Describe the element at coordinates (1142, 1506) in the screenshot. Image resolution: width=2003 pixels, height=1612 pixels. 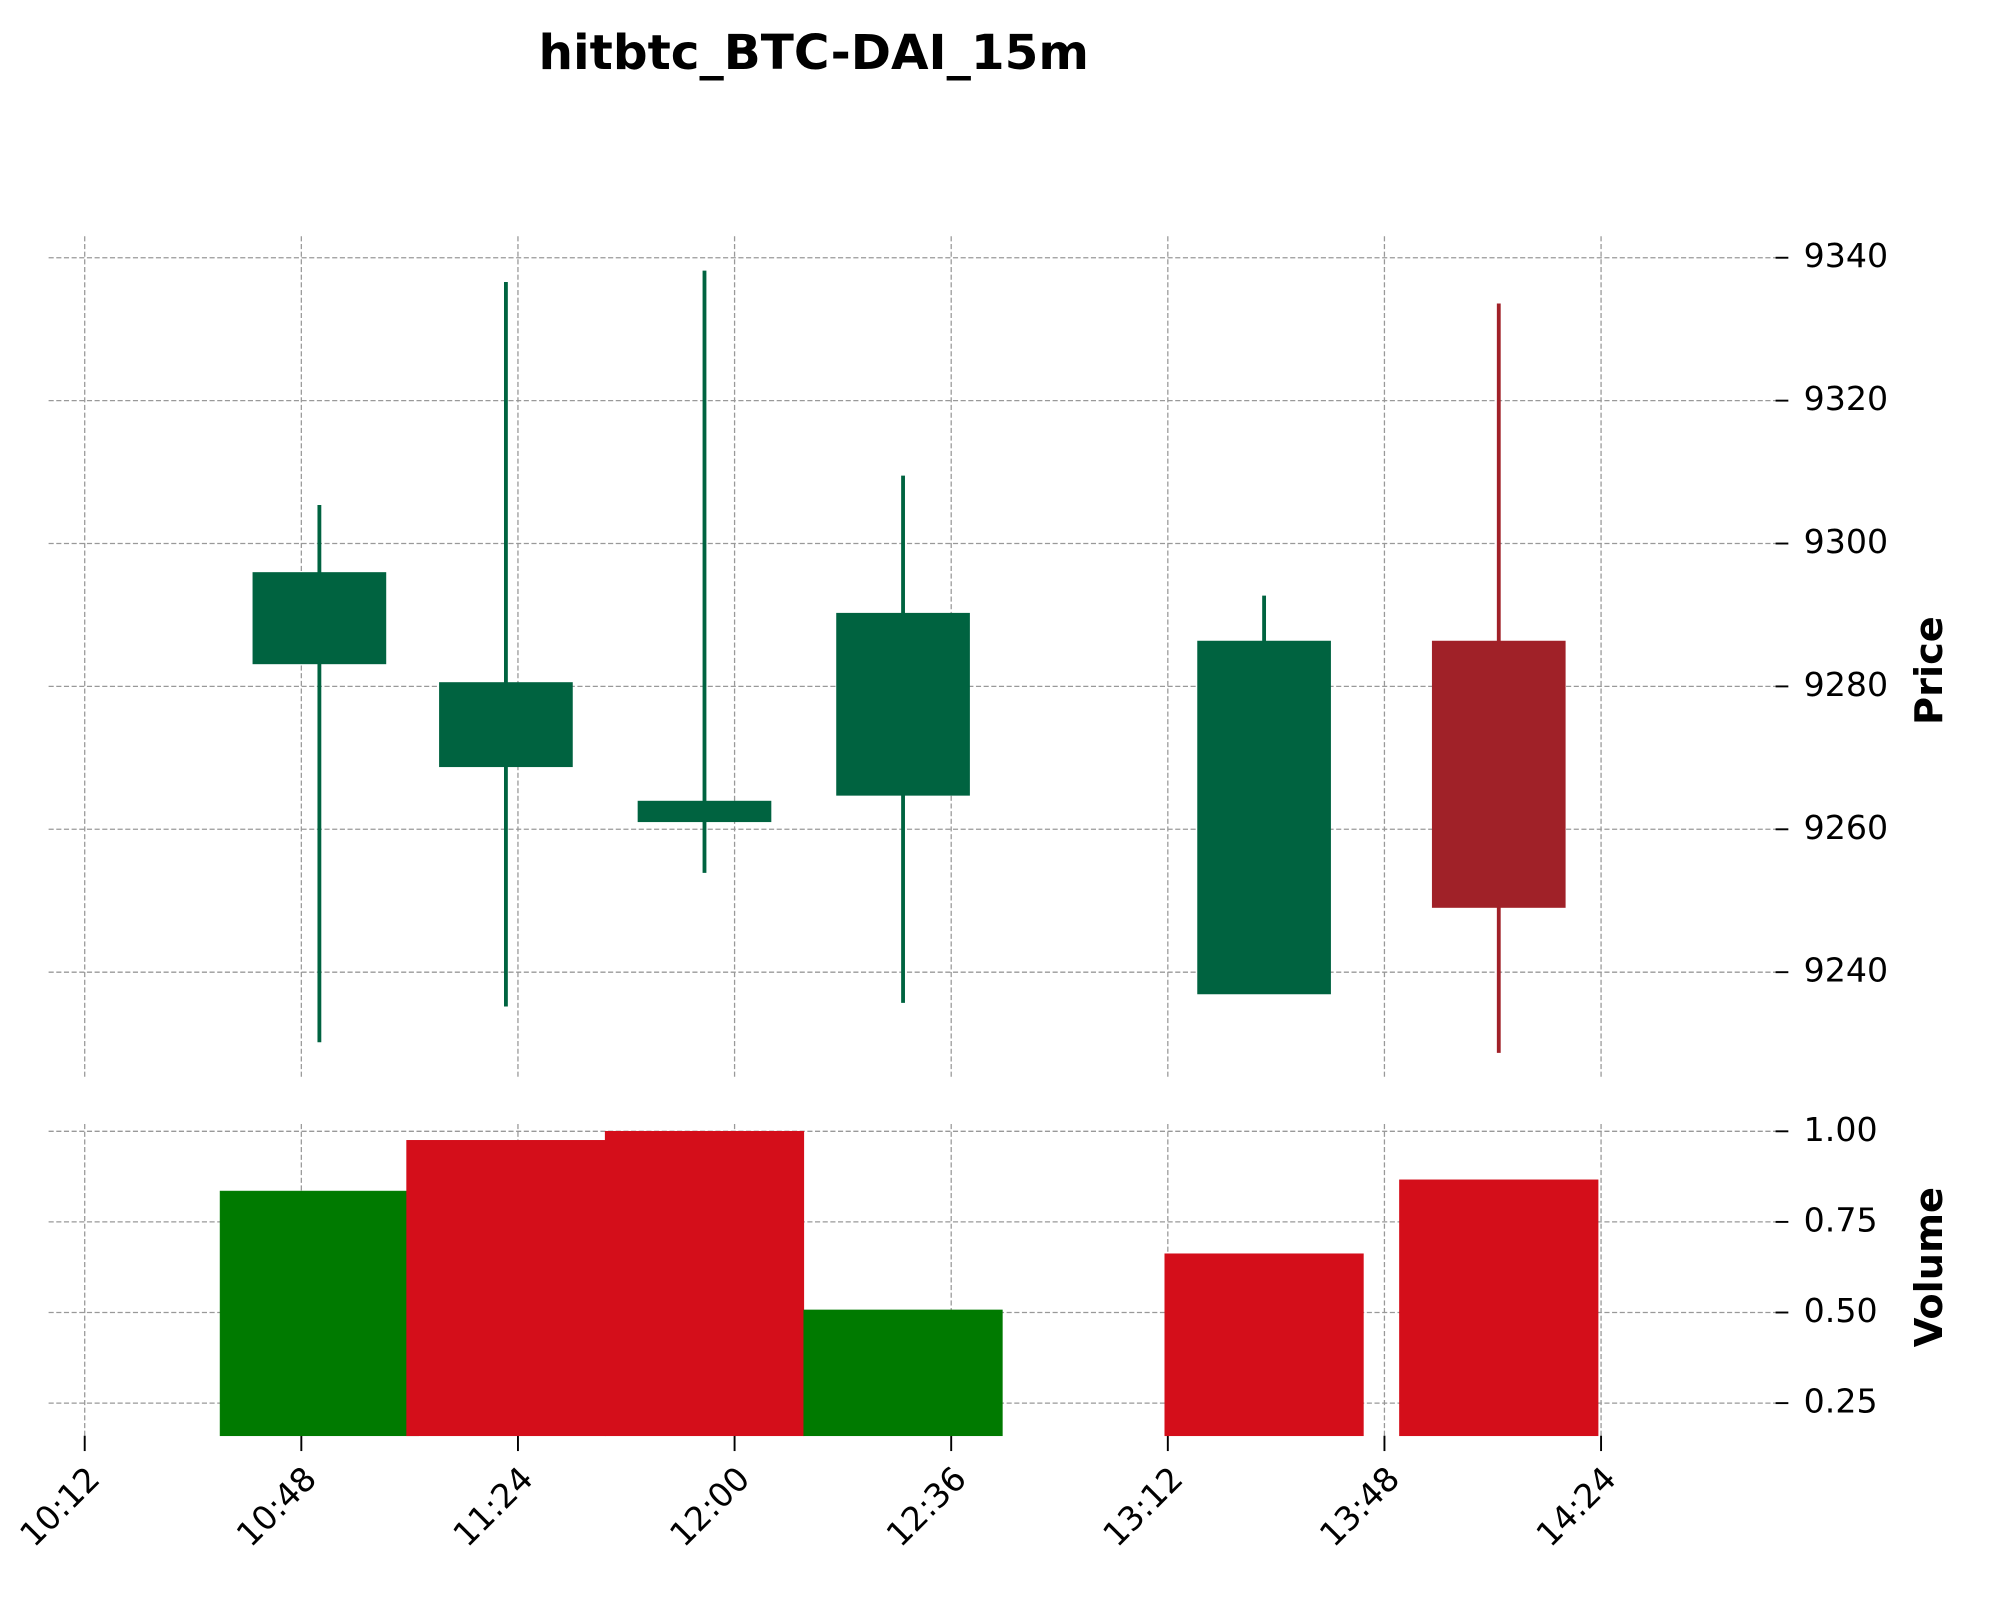
I see `x-tick-label: 13:12` at that location.